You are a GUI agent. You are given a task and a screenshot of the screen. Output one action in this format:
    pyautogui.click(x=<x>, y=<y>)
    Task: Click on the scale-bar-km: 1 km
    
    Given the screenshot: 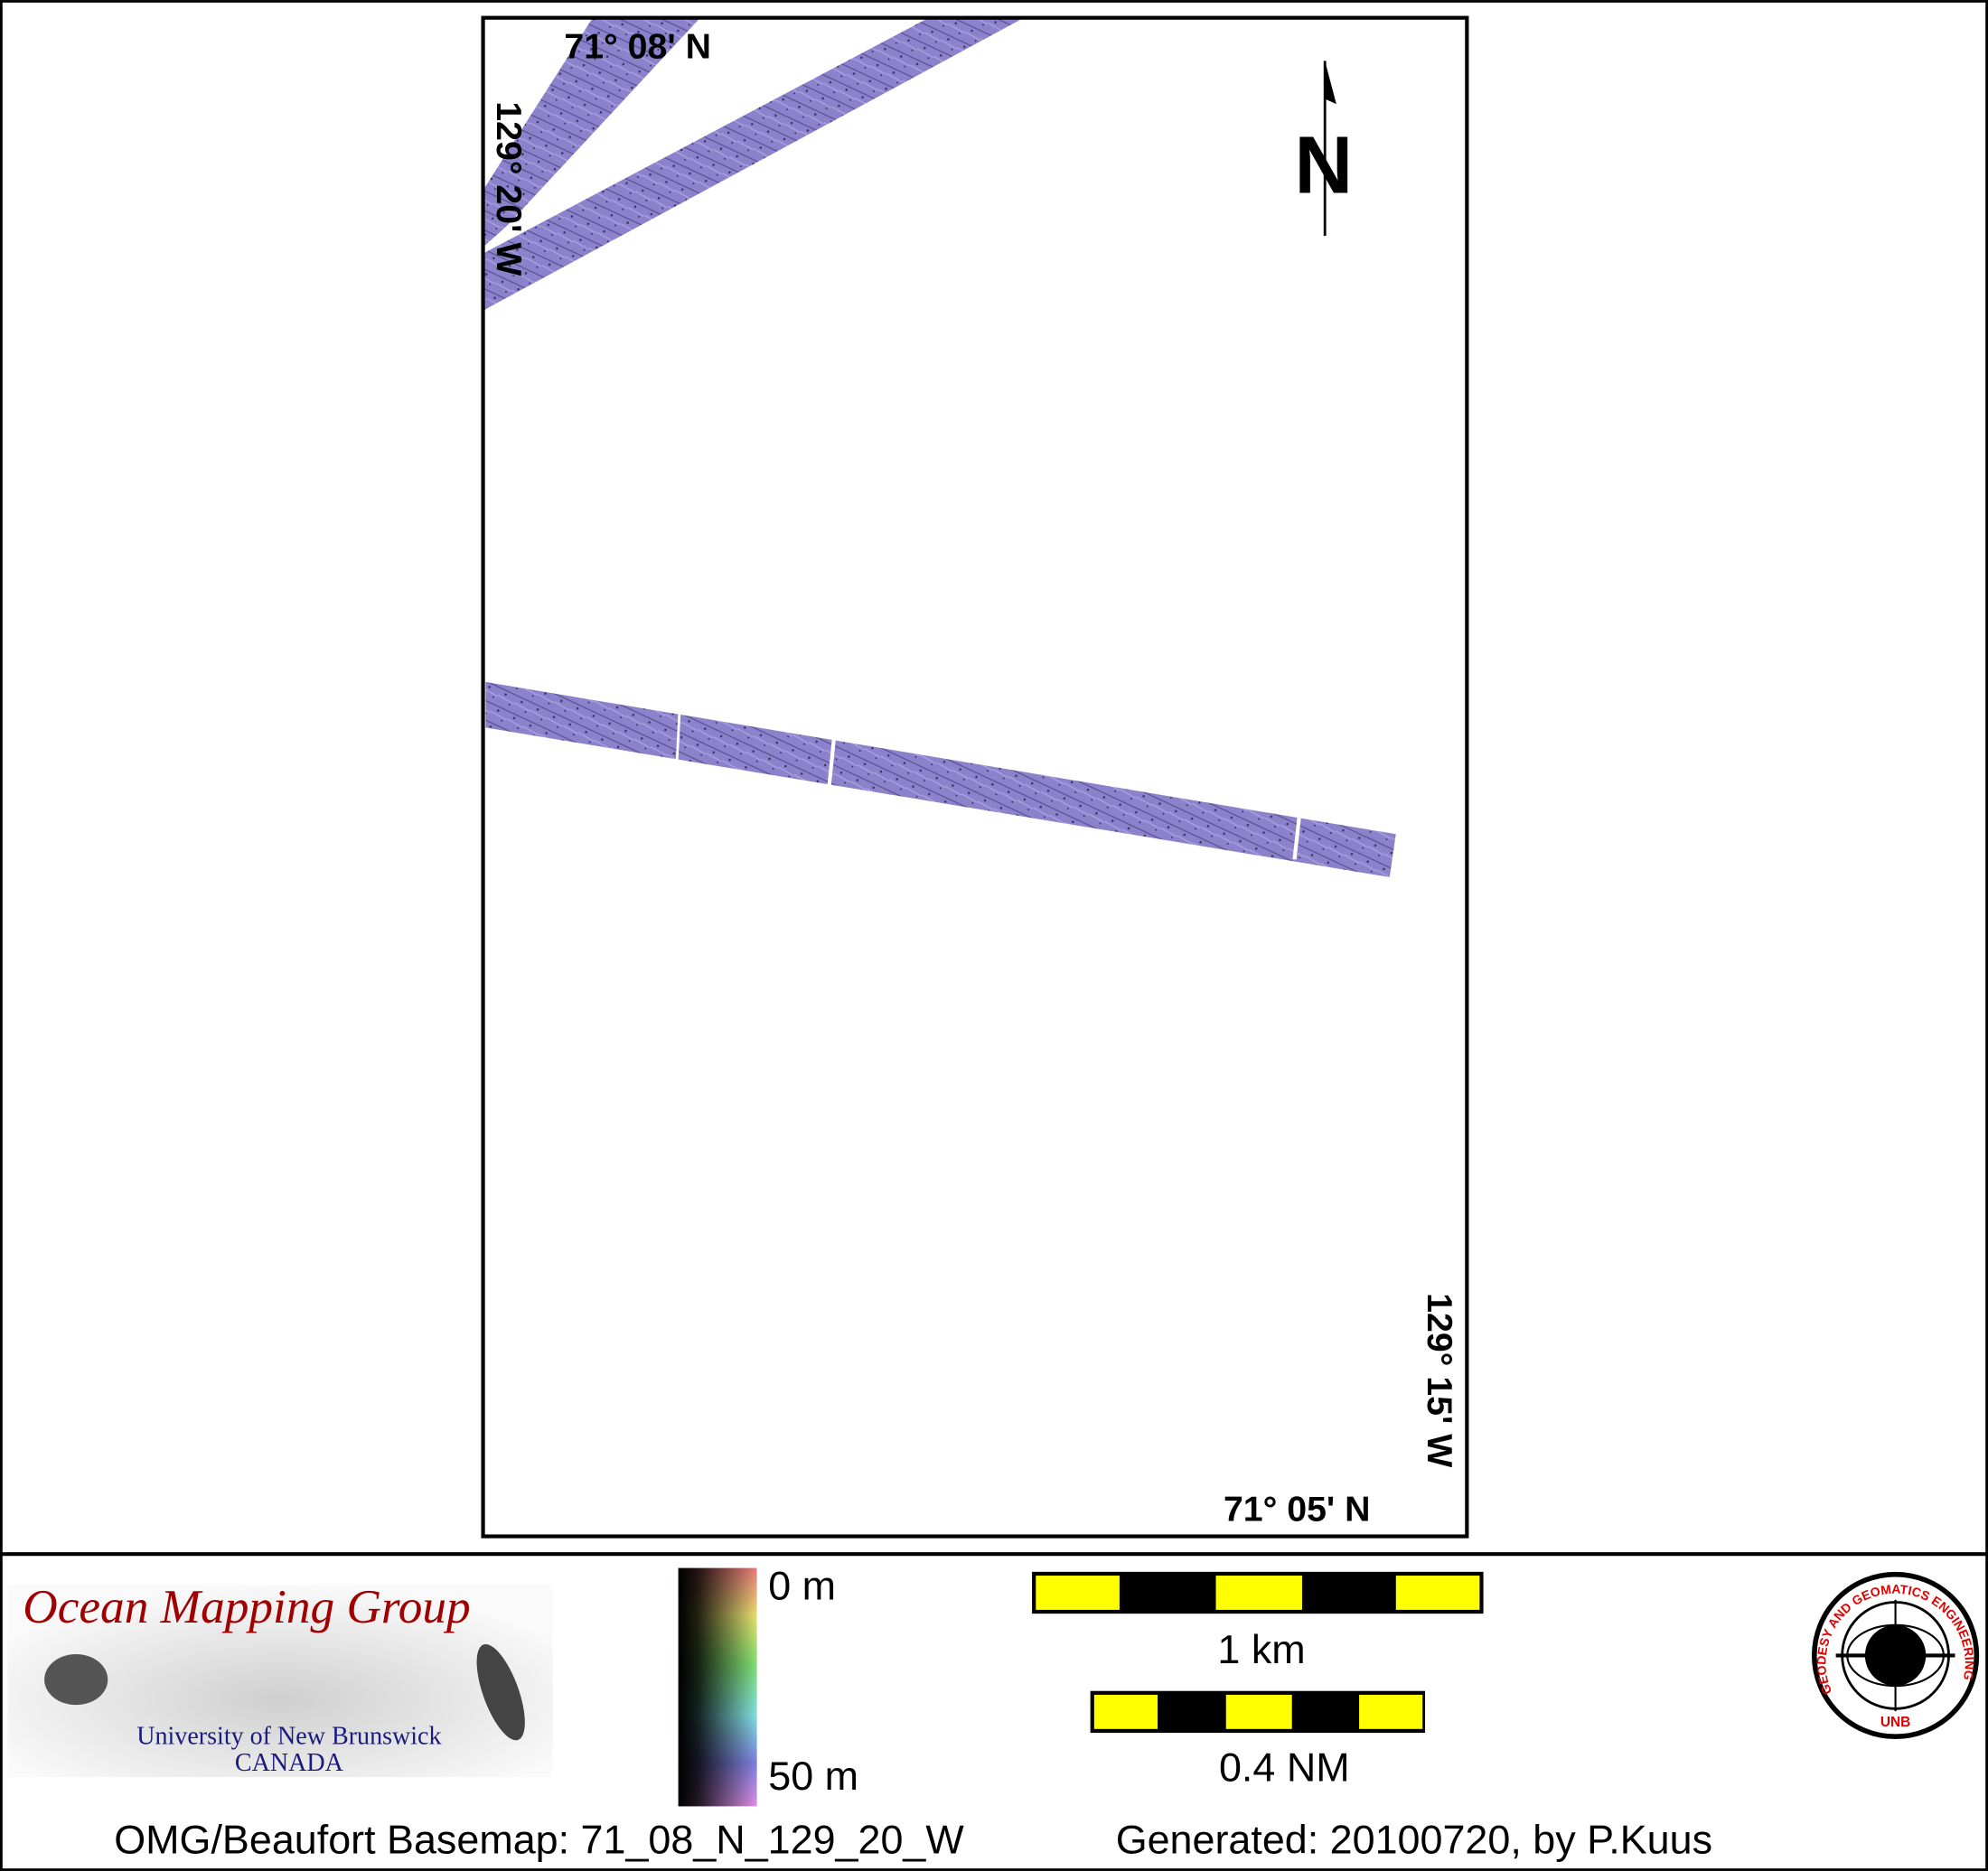 What is the action you would take?
    pyautogui.click(x=1258, y=1621)
    